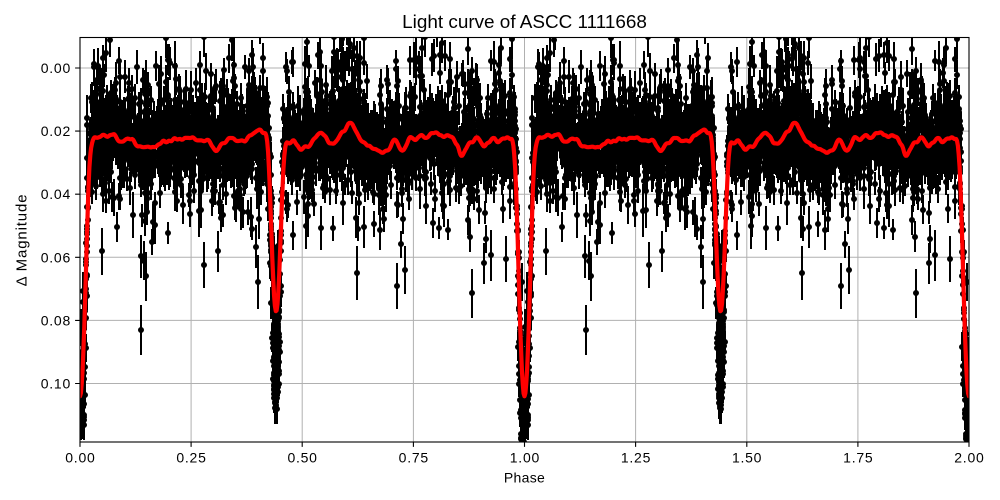  What do you see at coordinates (21, 240) in the screenshot?
I see `svg-text: Δ Magnitude` at bounding box center [21, 240].